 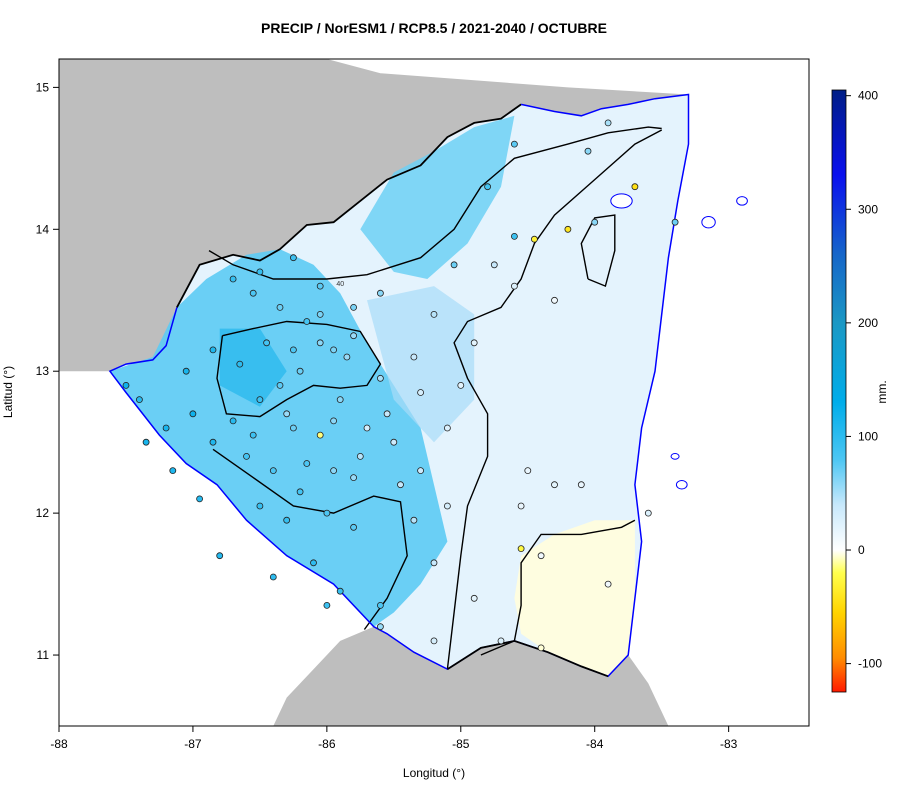 What do you see at coordinates (421, 364) in the screenshot?
I see `transition-band` at bounding box center [421, 364].